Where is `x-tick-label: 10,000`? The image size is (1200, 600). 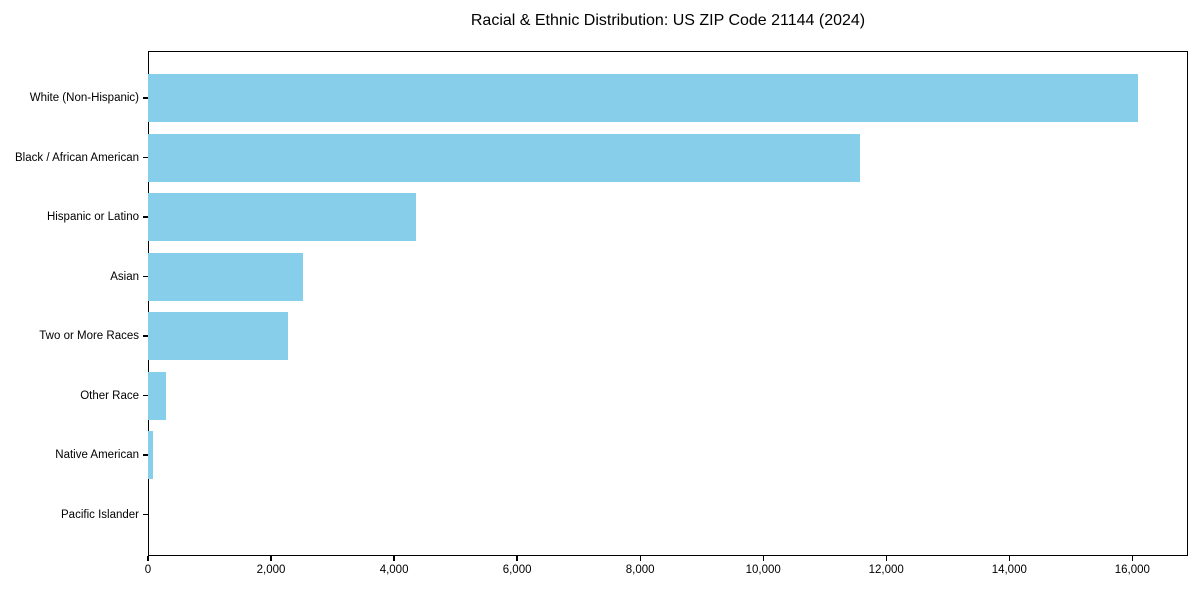
x-tick-label: 10,000 is located at coordinates (763, 570).